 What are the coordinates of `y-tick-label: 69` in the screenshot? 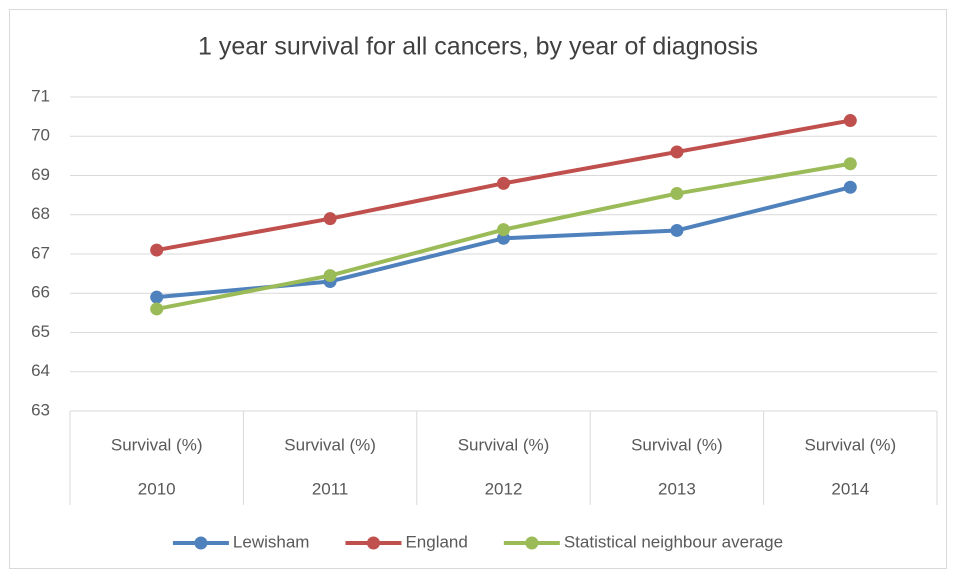 It's located at (40, 174).